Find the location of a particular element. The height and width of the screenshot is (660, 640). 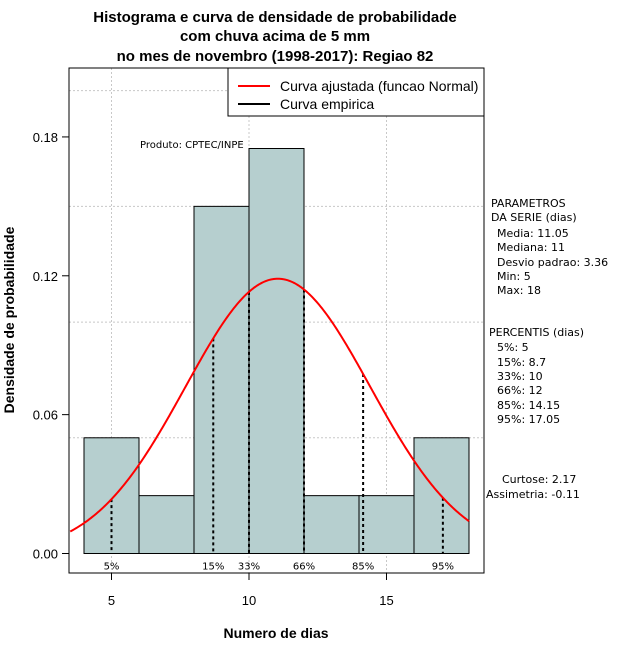

param-media: Media: 11.05 is located at coordinates (533, 233).